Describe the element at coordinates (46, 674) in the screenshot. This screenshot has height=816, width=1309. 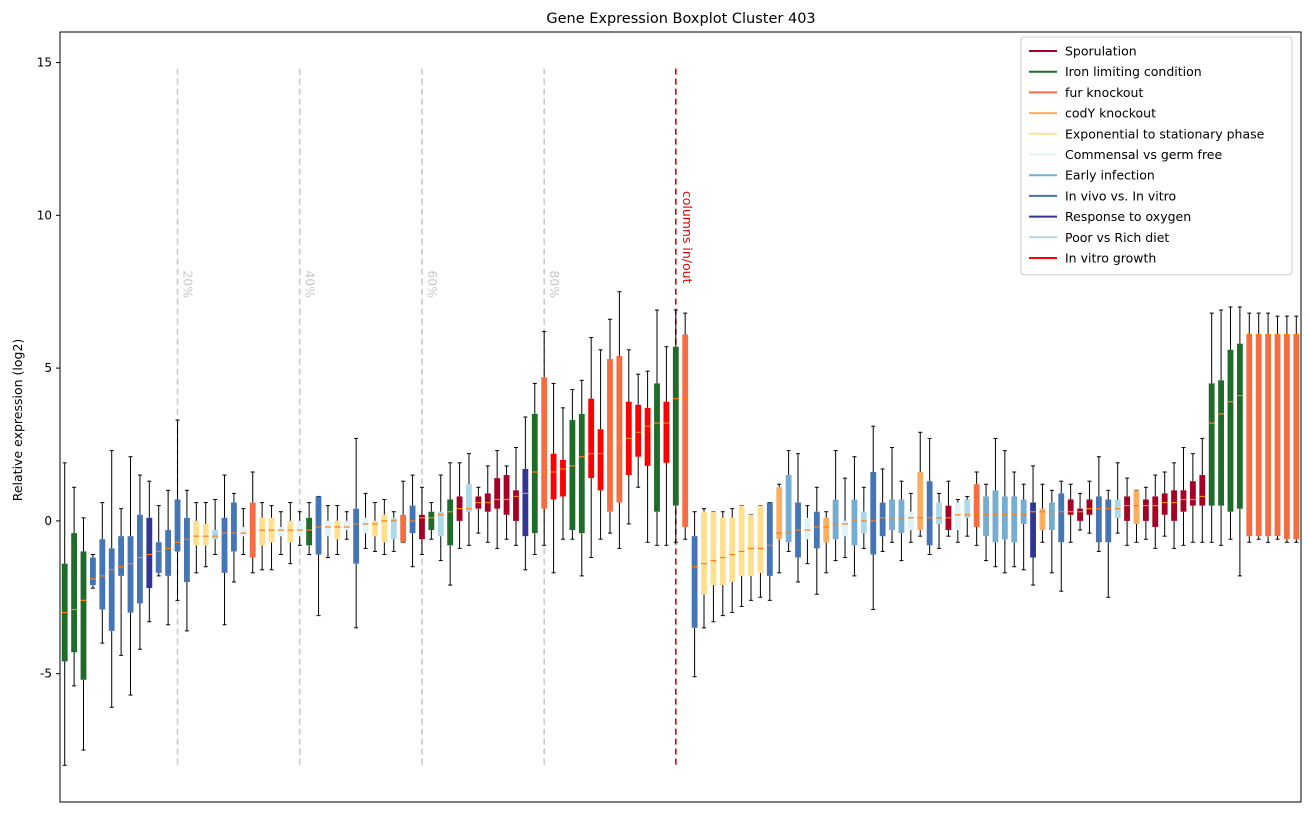
I see `y-tick-label: -5` at that location.